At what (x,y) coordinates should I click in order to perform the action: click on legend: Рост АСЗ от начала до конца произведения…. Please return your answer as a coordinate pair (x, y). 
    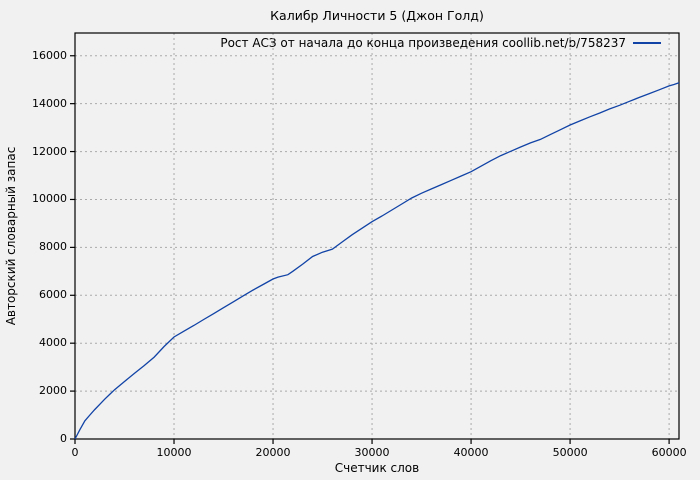
    Looking at the image, I should click on (440, 43).